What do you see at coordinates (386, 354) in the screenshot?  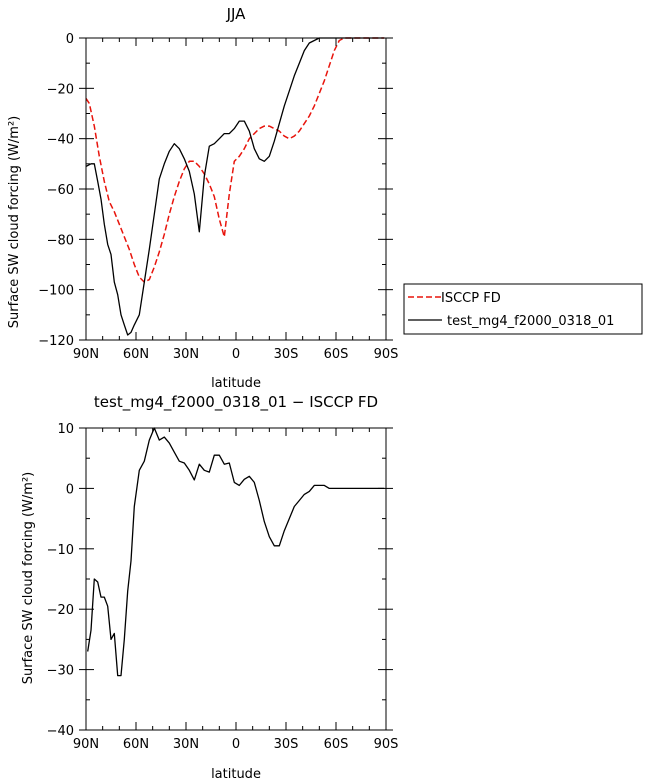 I see `top-x-tick-label: 90S` at bounding box center [386, 354].